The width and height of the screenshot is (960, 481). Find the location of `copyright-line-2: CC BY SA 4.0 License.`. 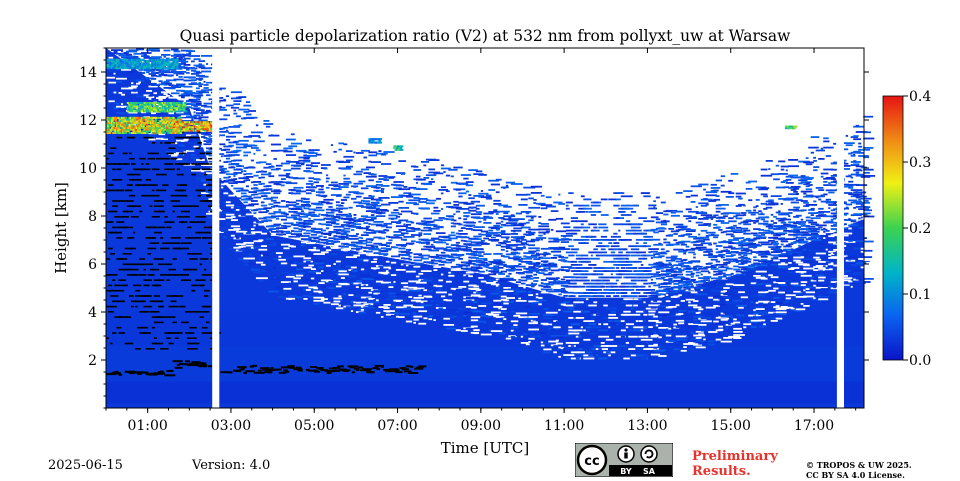

copyright-line-2: CC BY SA 4.0 License. is located at coordinates (859, 475).